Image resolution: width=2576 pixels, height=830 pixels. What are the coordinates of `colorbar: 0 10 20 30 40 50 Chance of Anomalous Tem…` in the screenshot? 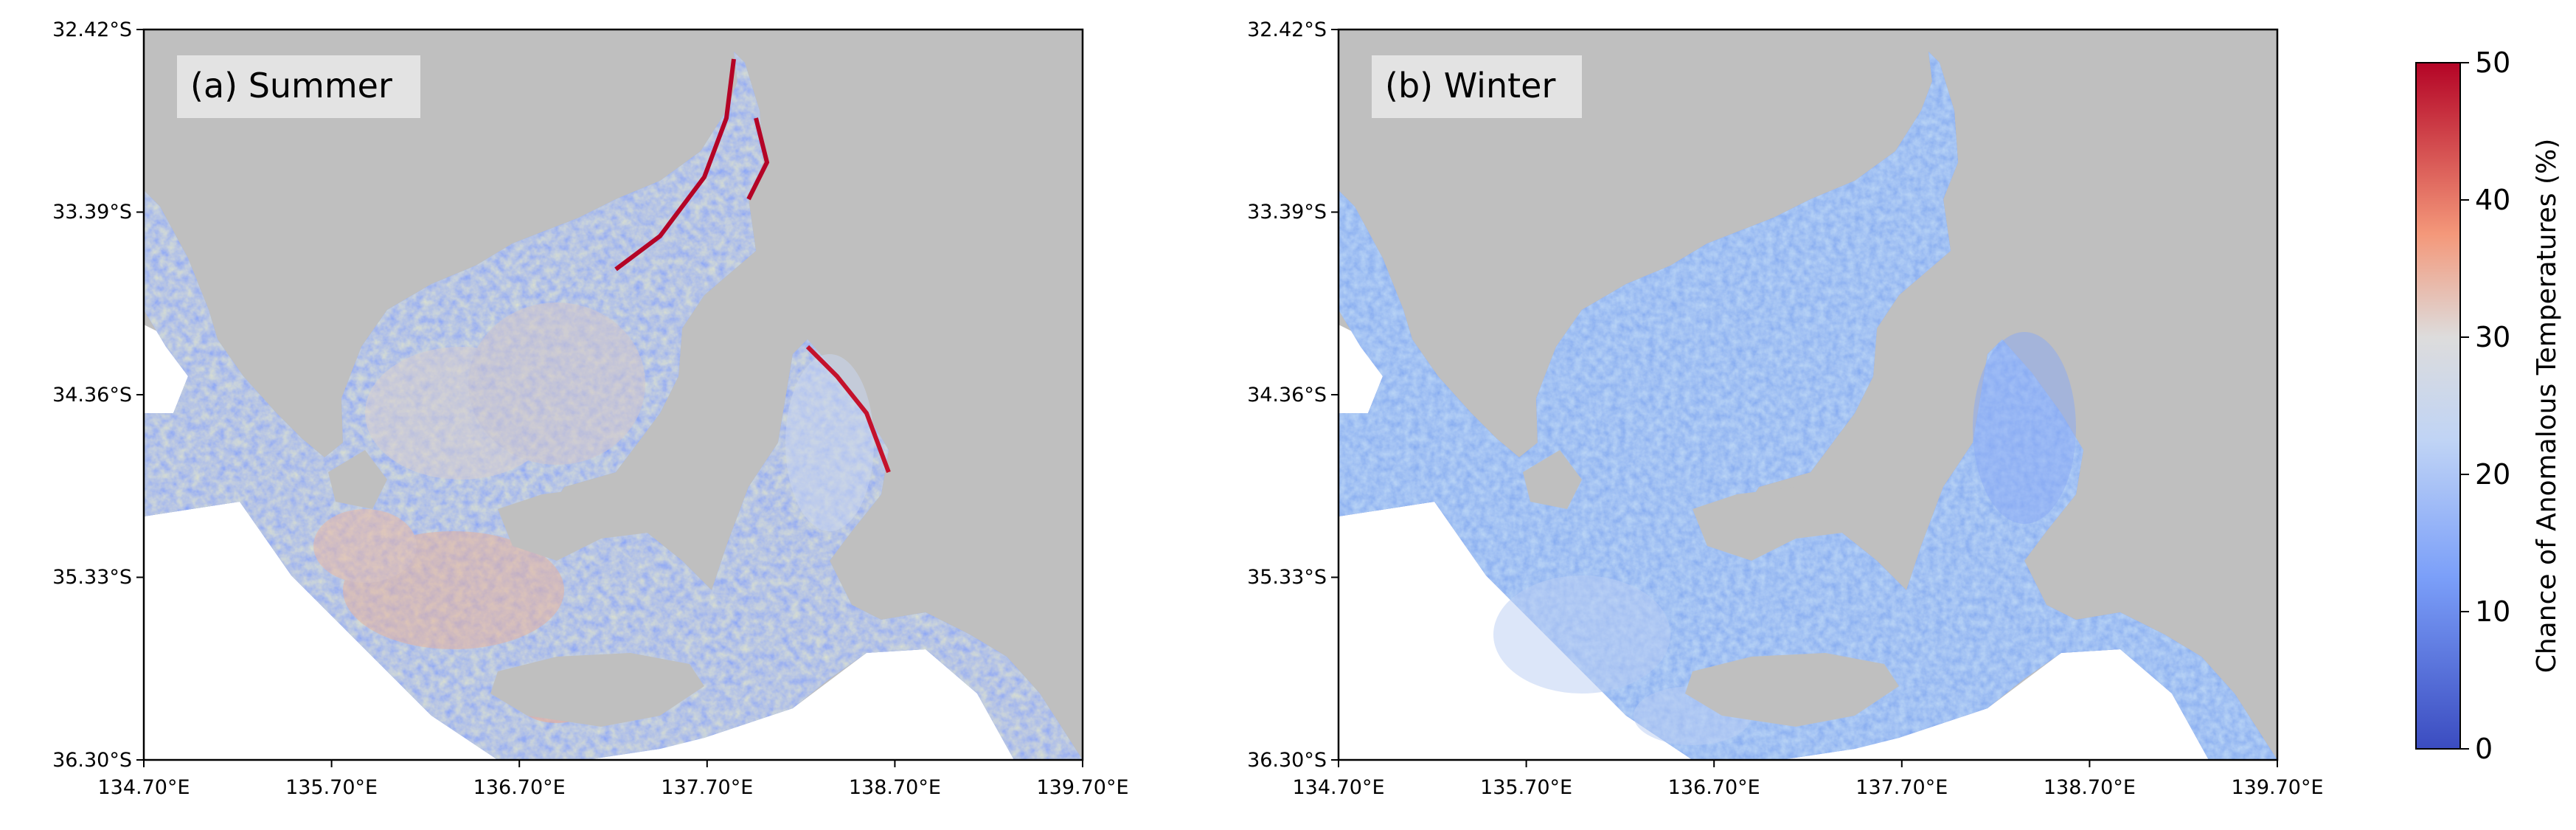 It's located at (2488, 405).